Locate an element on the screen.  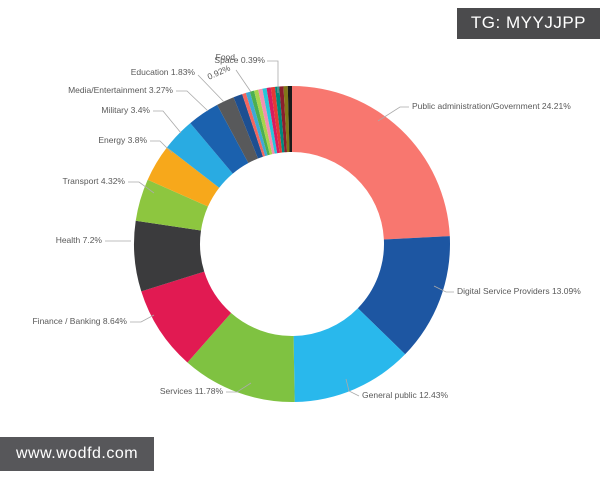
slice-label-services: Services 11.78% is located at coordinates (191, 391).